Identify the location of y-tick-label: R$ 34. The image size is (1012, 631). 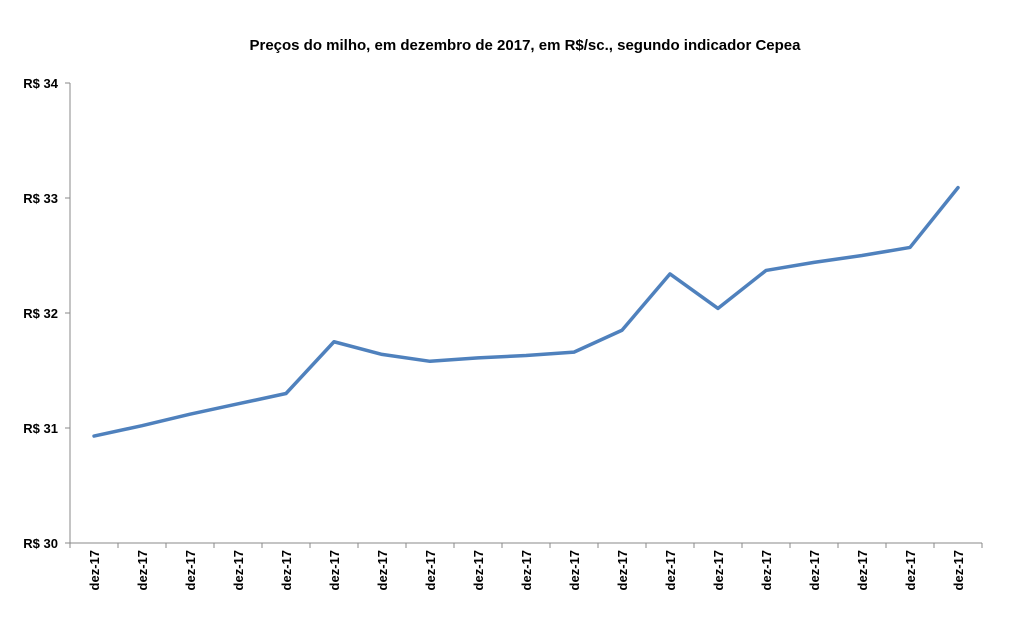
(40, 83).